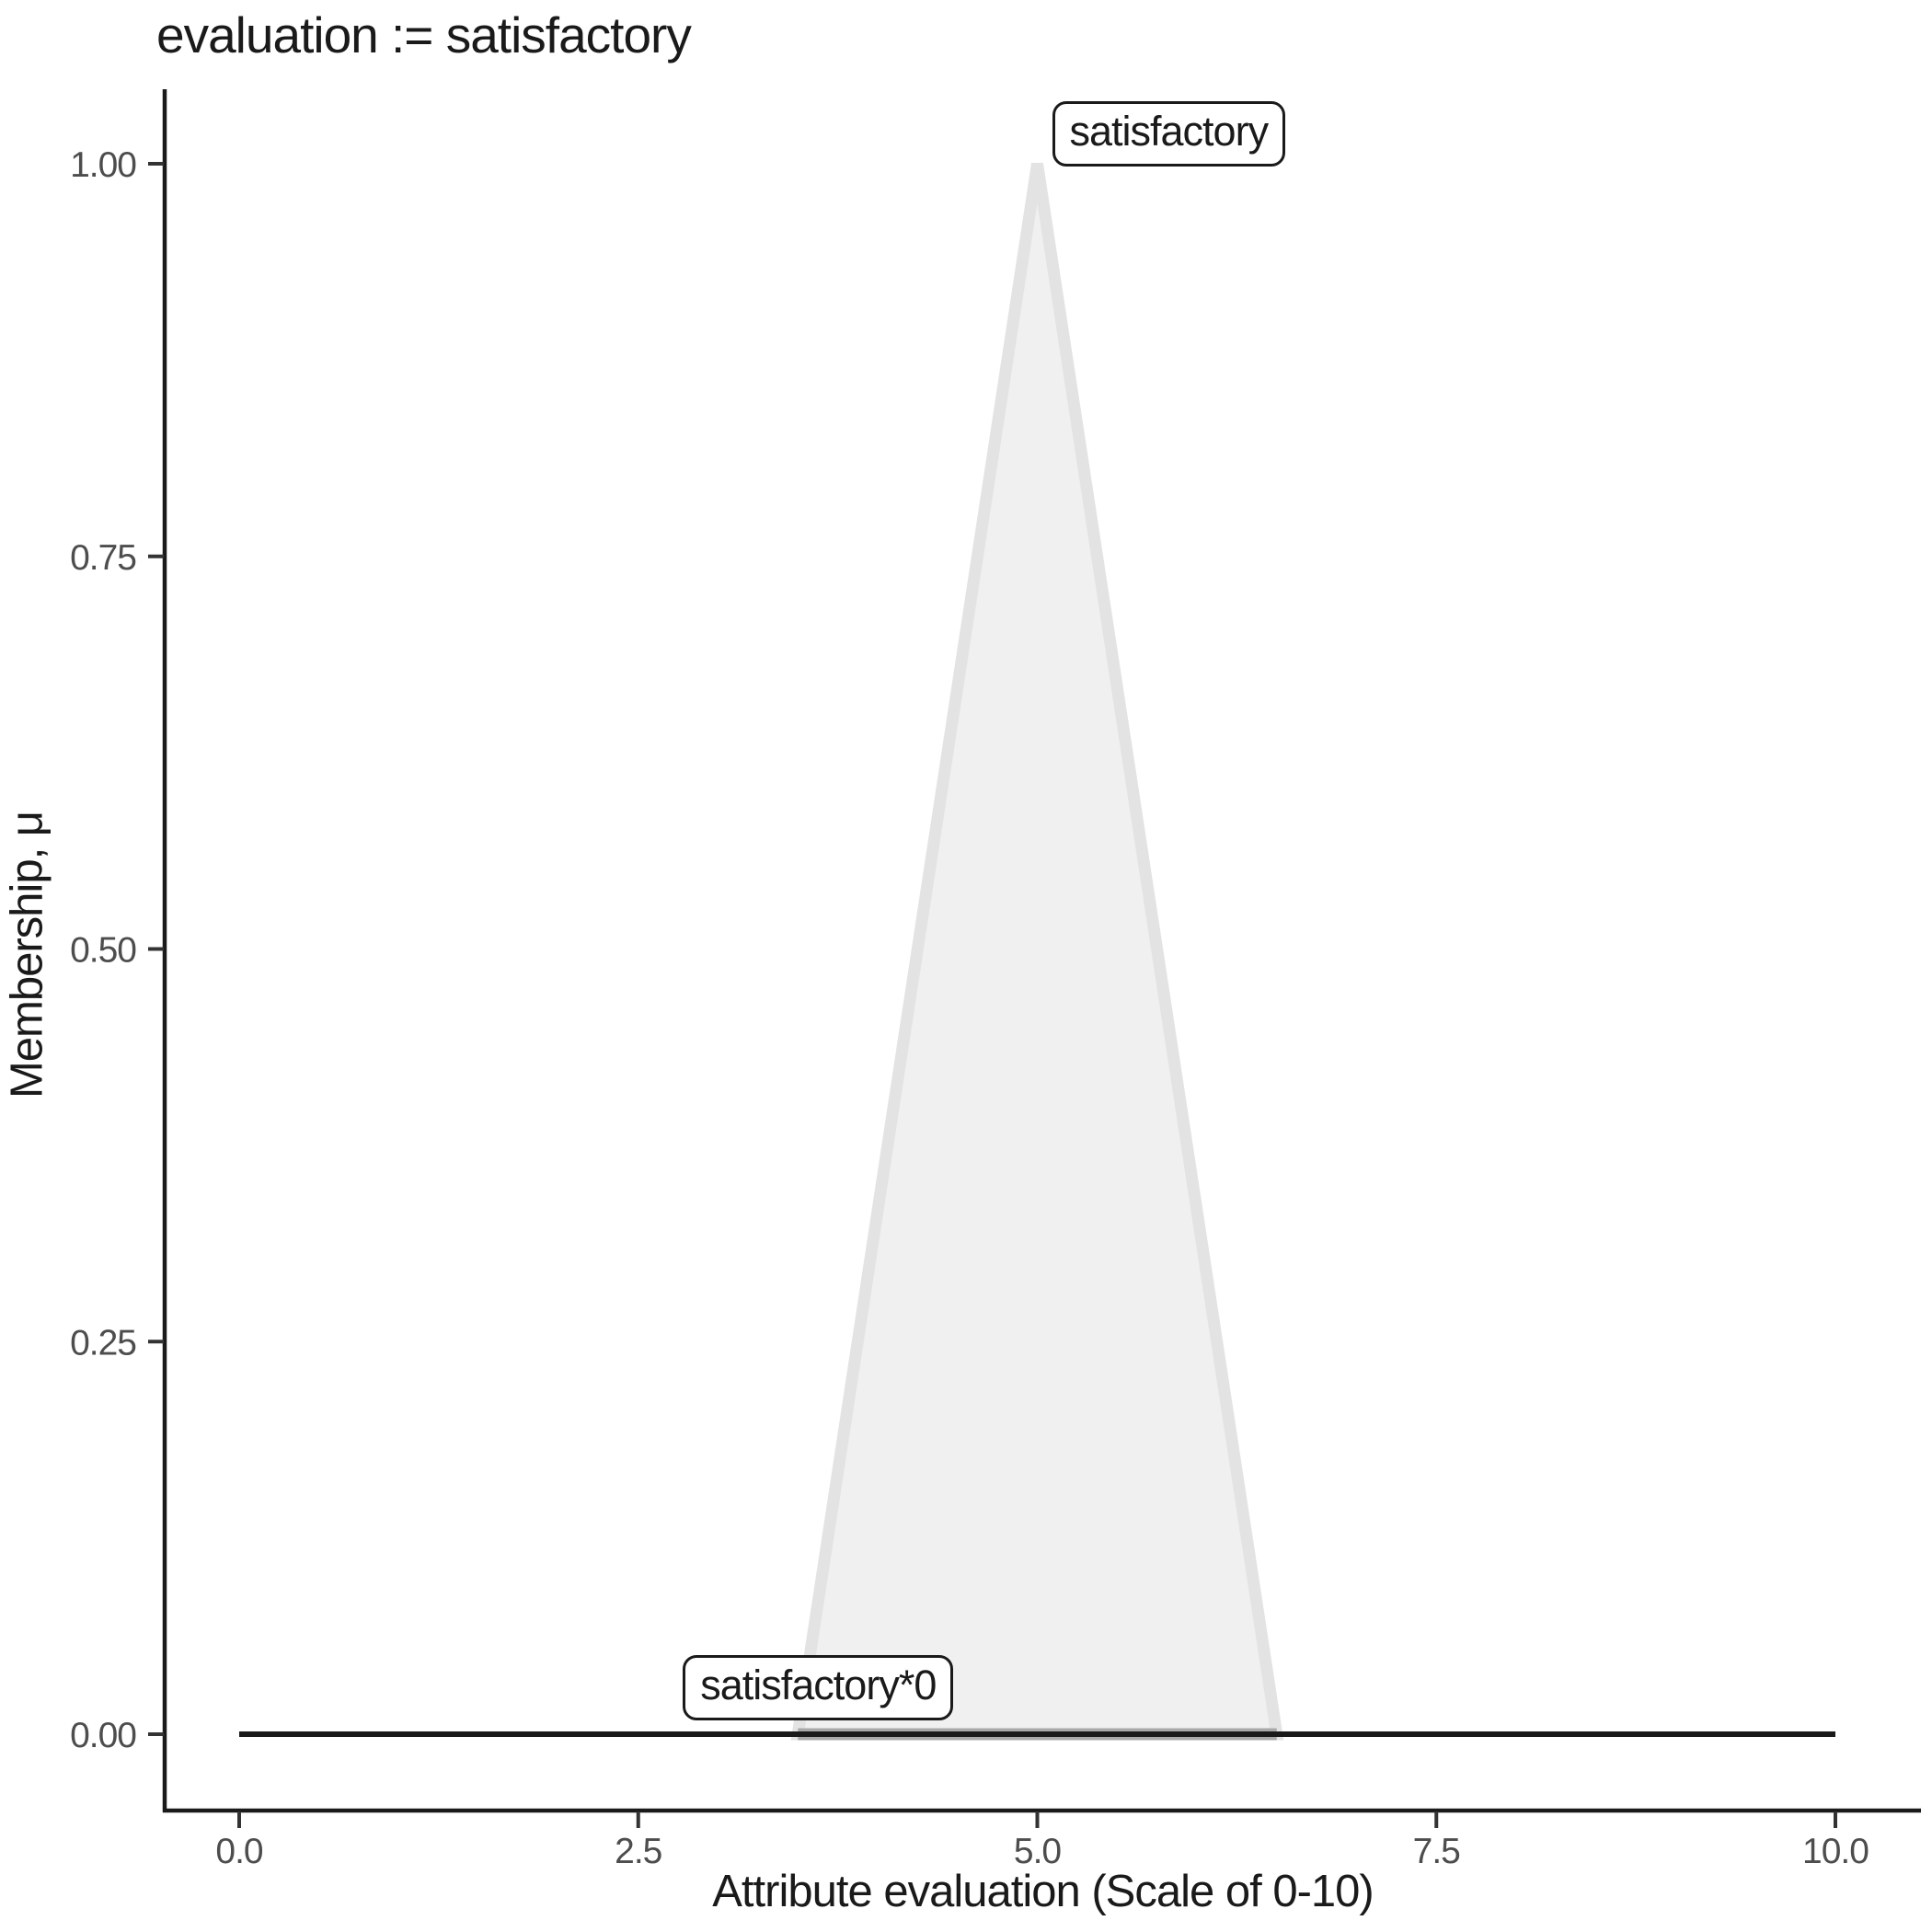 The image size is (1932, 1932). Describe the element at coordinates (1043, 1891) in the screenshot. I see `x-axis-label: Attribute evaluation (Scale of 0-10)` at that location.